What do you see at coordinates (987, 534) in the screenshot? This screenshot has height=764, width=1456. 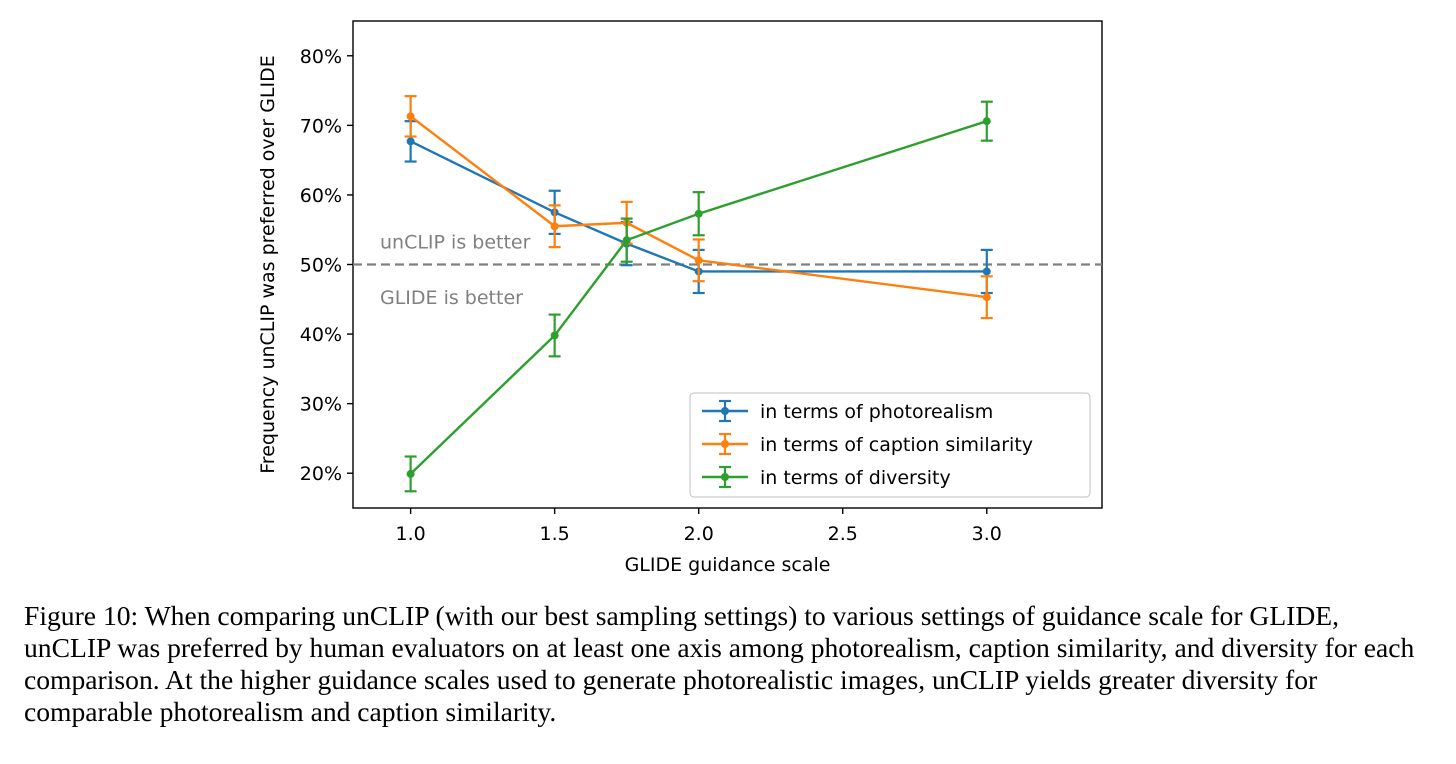 I see `x-tick-label: 3.0` at bounding box center [987, 534].